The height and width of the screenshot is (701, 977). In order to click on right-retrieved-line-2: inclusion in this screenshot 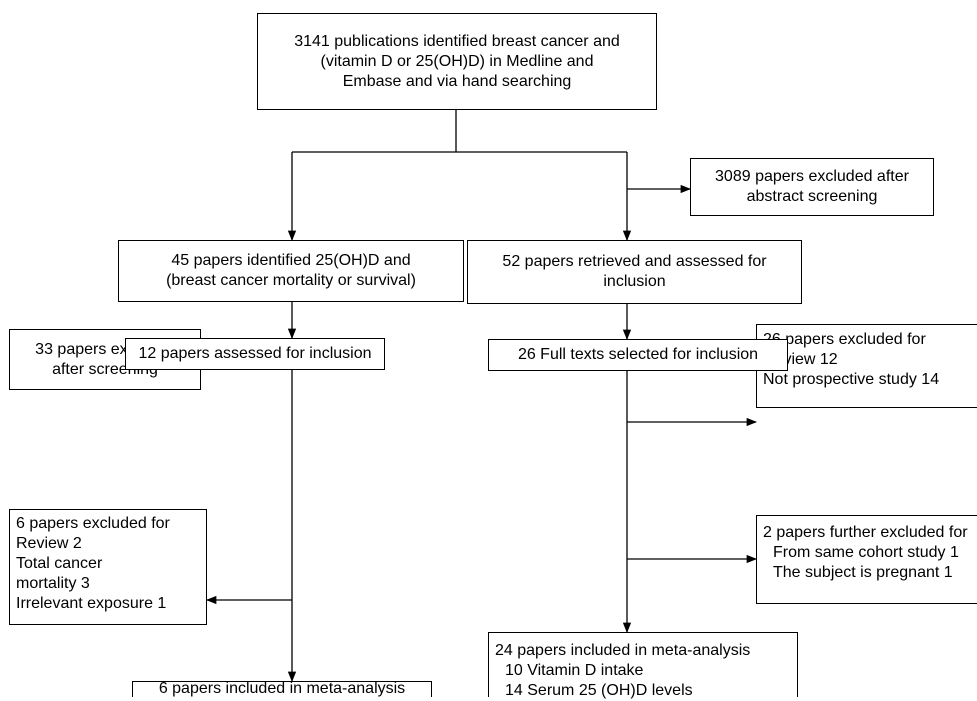, I will do `click(634, 281)`.